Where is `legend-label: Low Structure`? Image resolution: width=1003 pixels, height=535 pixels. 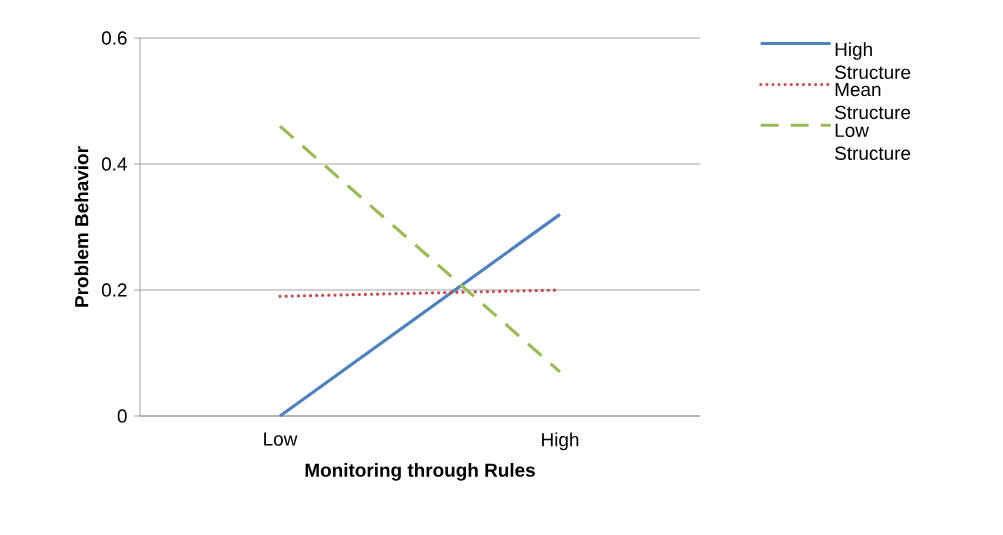 legend-label: Low Structure is located at coordinates (873, 141).